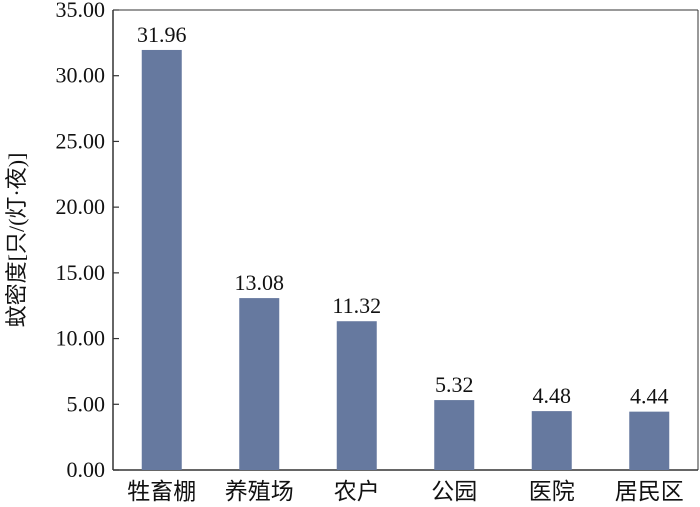 The width and height of the screenshot is (700, 507). Describe the element at coordinates (81, 272) in the screenshot. I see `y-tick-label: 15.00` at that location.